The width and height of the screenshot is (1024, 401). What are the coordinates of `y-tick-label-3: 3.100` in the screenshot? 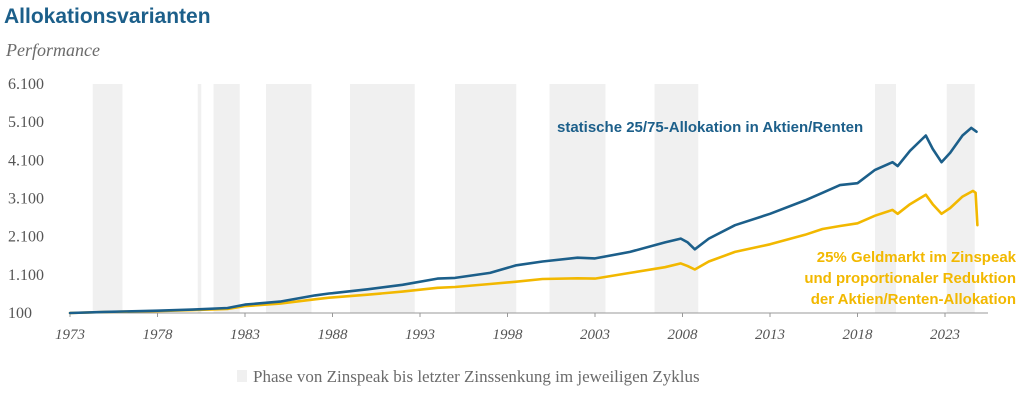 It's located at (26, 199).